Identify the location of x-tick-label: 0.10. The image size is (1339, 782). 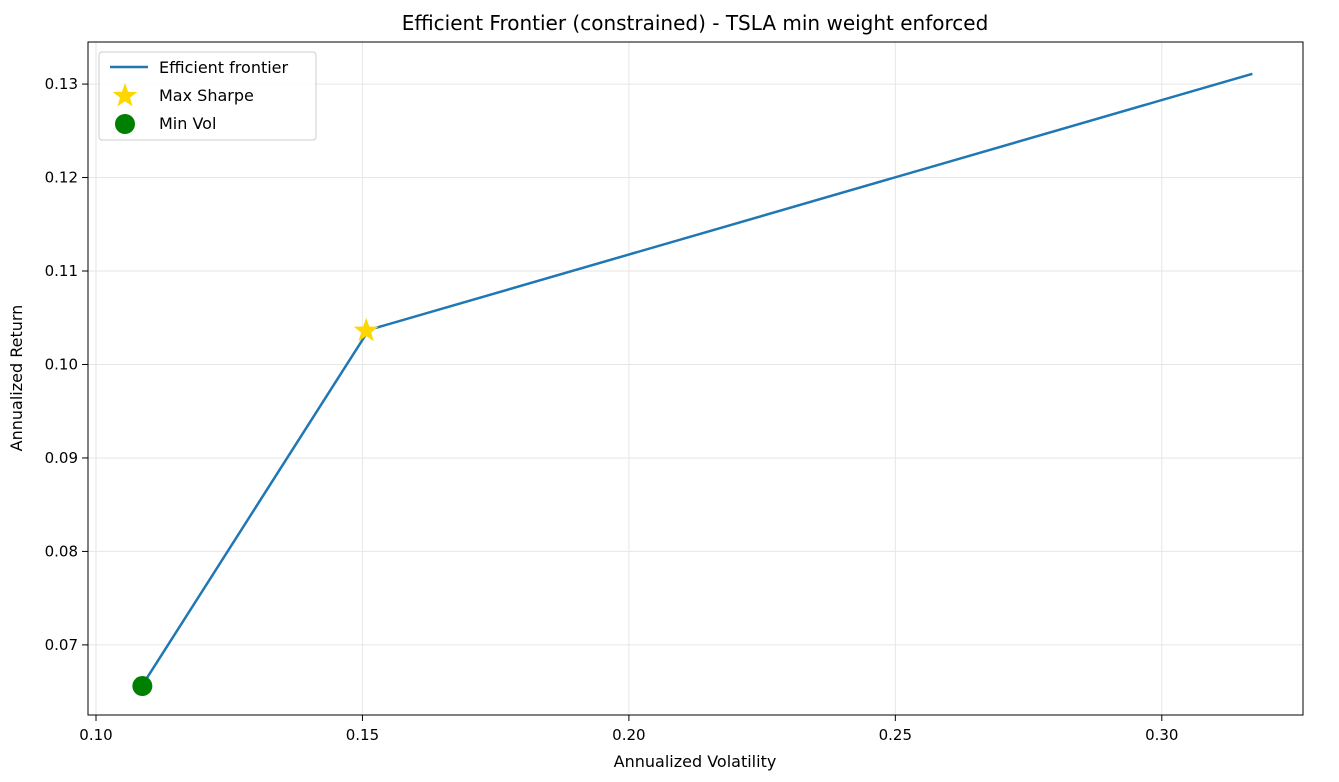
(95, 735).